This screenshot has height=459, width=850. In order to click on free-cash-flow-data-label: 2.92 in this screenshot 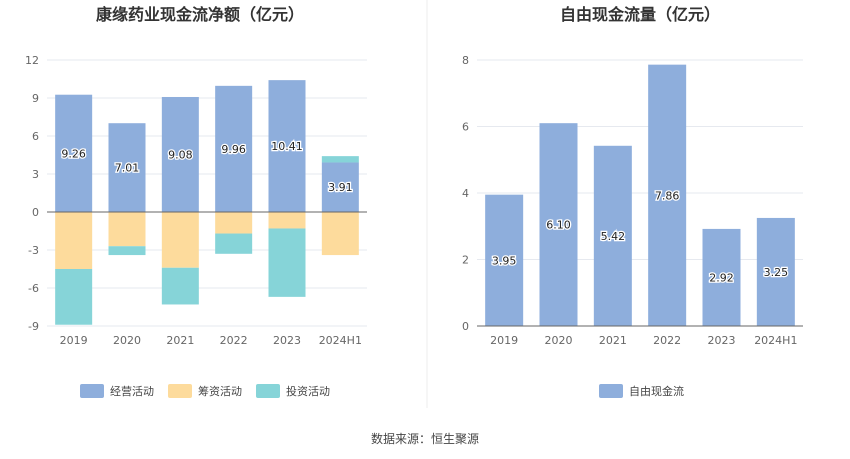, I will do `click(721, 277)`.